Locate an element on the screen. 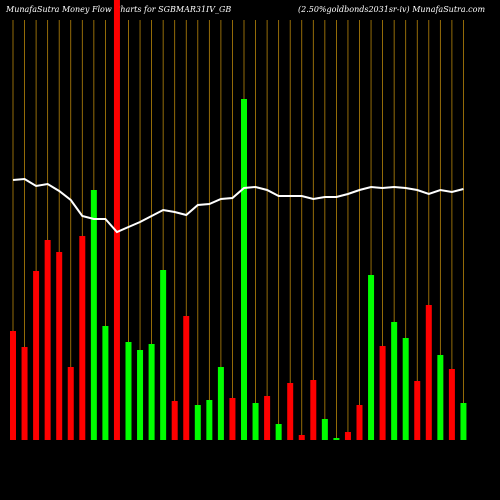 This screenshot has height=500, width=500. money-flow-line is located at coordinates (238, 205).